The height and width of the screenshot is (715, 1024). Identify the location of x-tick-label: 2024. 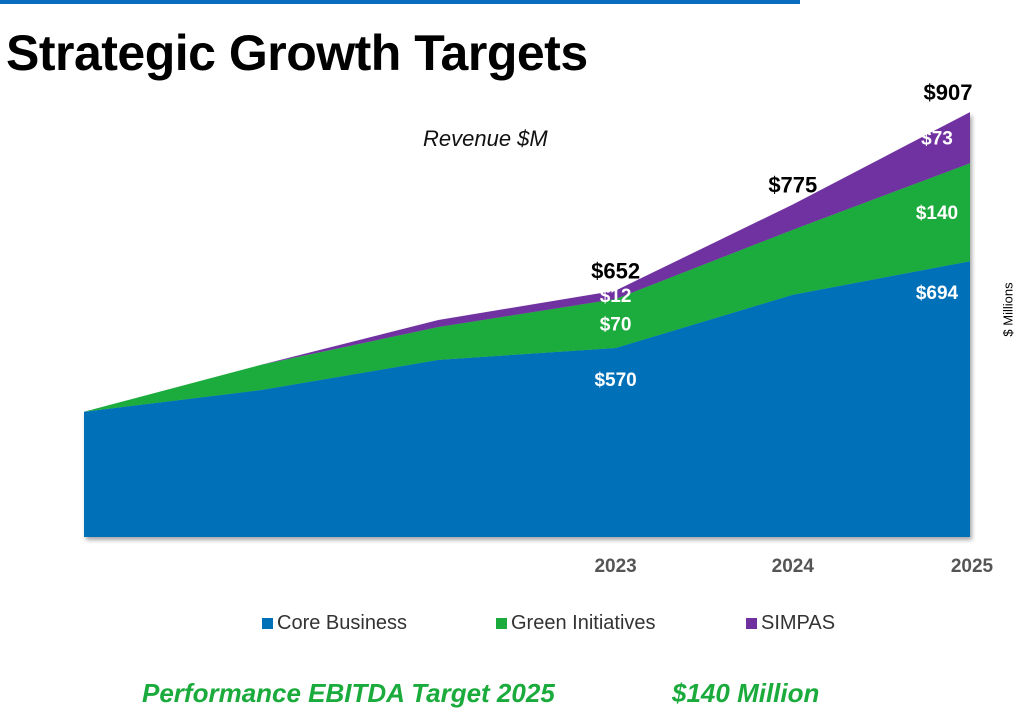
(793, 566).